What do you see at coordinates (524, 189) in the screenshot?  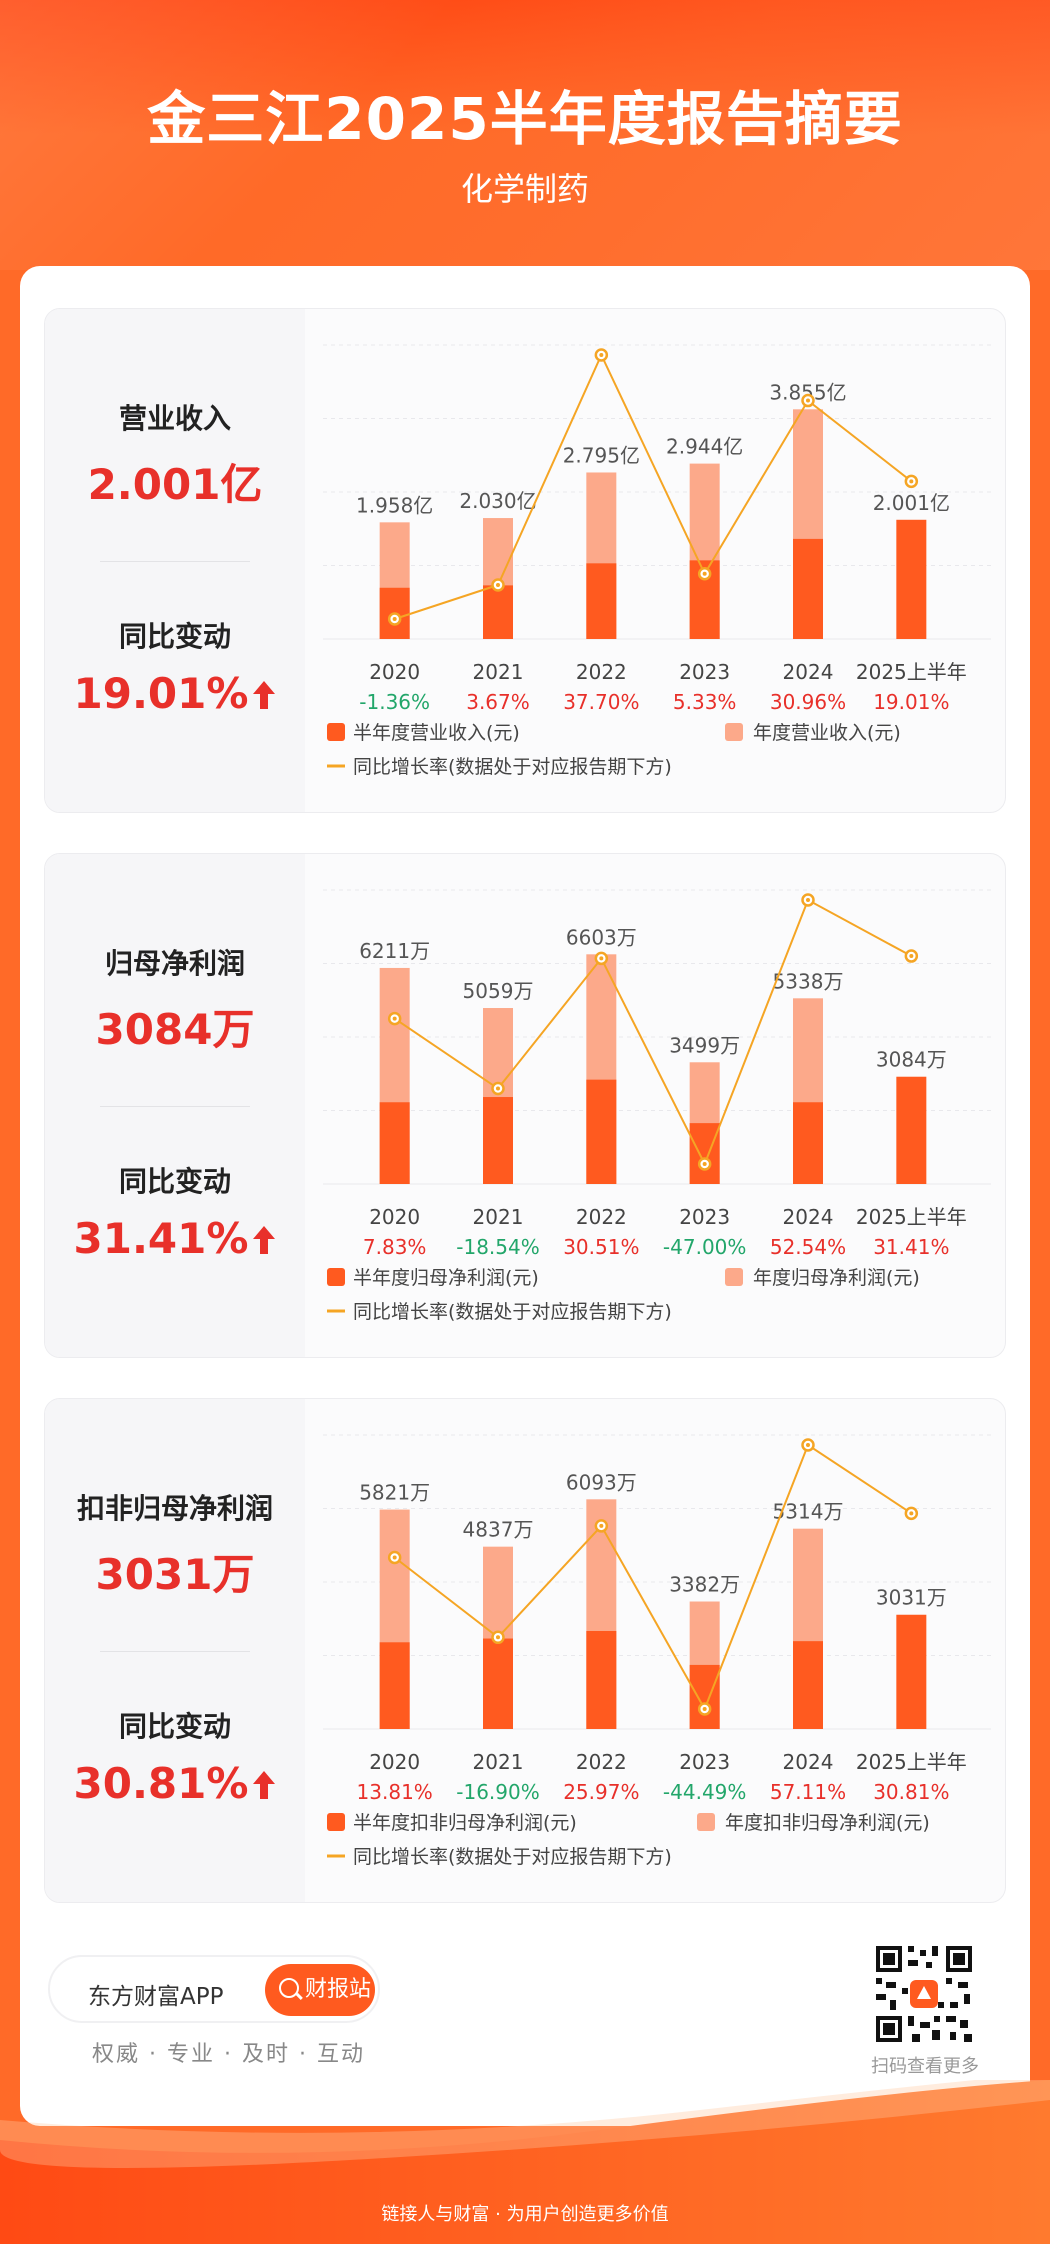 I see `page-subtitle: 化学制药` at bounding box center [524, 189].